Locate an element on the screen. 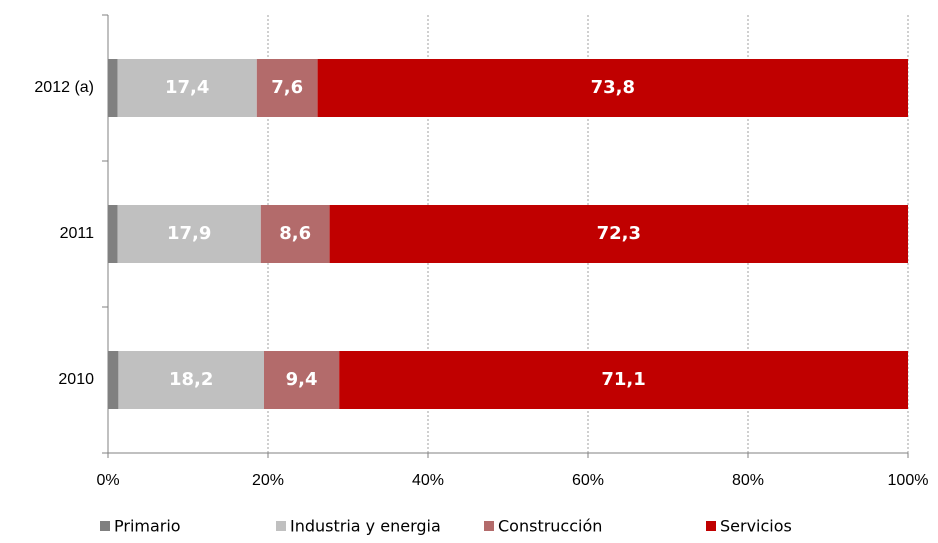 This screenshot has height=543, width=938. data-label: 71,1 is located at coordinates (623, 379).